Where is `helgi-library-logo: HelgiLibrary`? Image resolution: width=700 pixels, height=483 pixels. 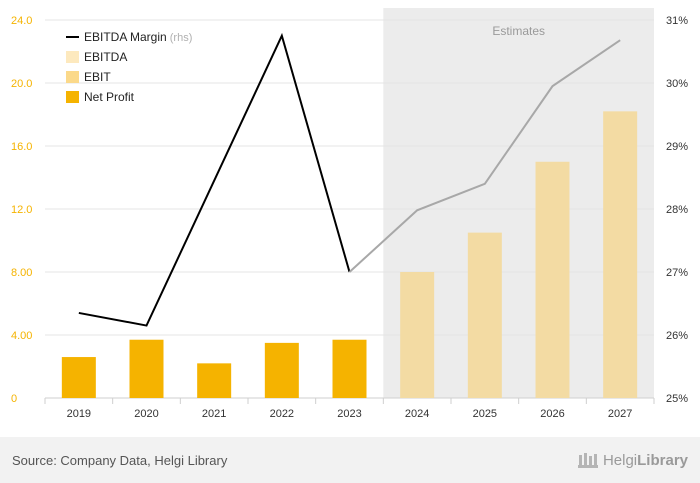
helgi-library-logo: HelgiLibrary is located at coordinates (632, 460).